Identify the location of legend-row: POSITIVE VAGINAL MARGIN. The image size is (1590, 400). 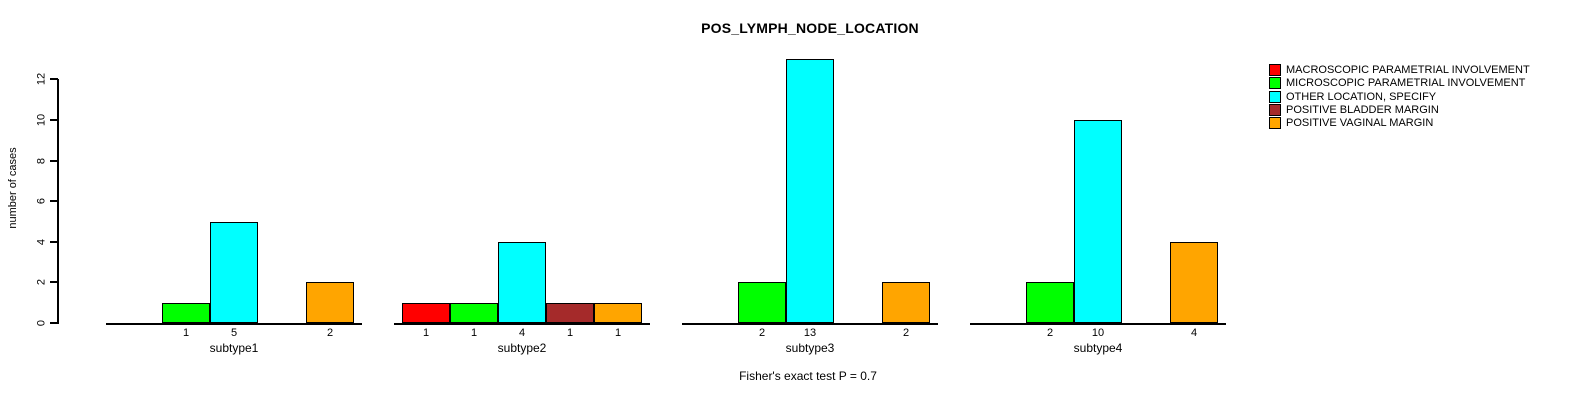
(1351, 123).